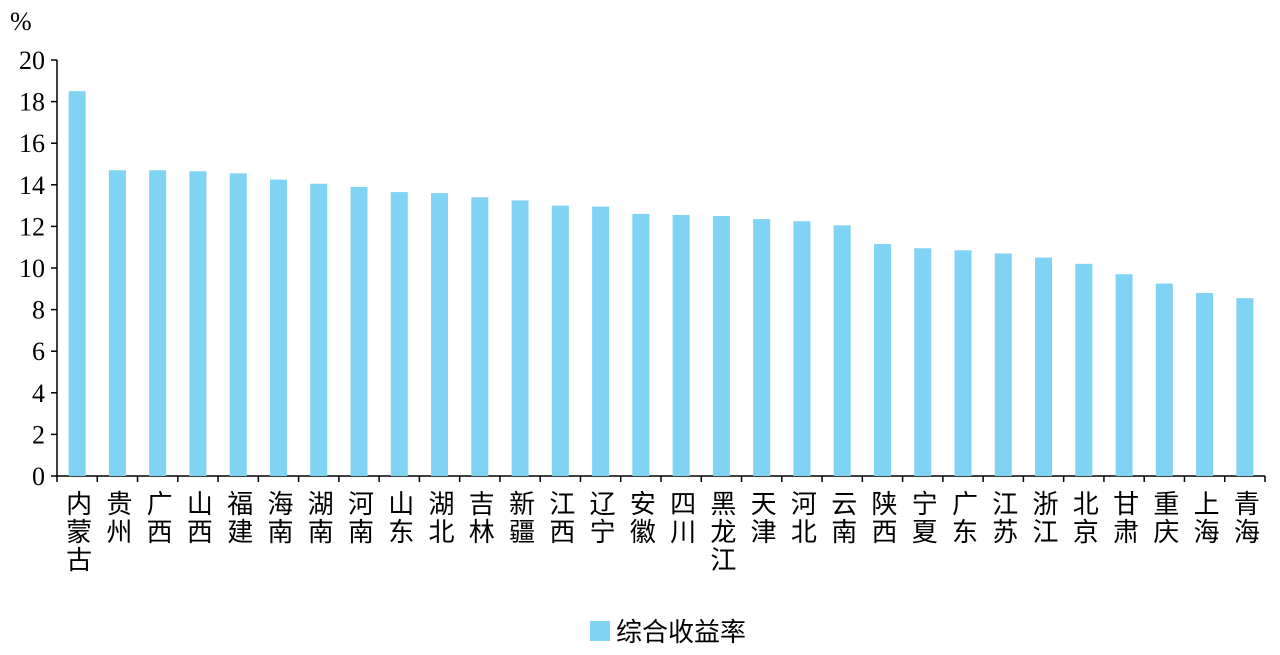 Image resolution: width=1280 pixels, height=655 pixels. I want to click on x-tick-label: 吉林, so click(479, 518).